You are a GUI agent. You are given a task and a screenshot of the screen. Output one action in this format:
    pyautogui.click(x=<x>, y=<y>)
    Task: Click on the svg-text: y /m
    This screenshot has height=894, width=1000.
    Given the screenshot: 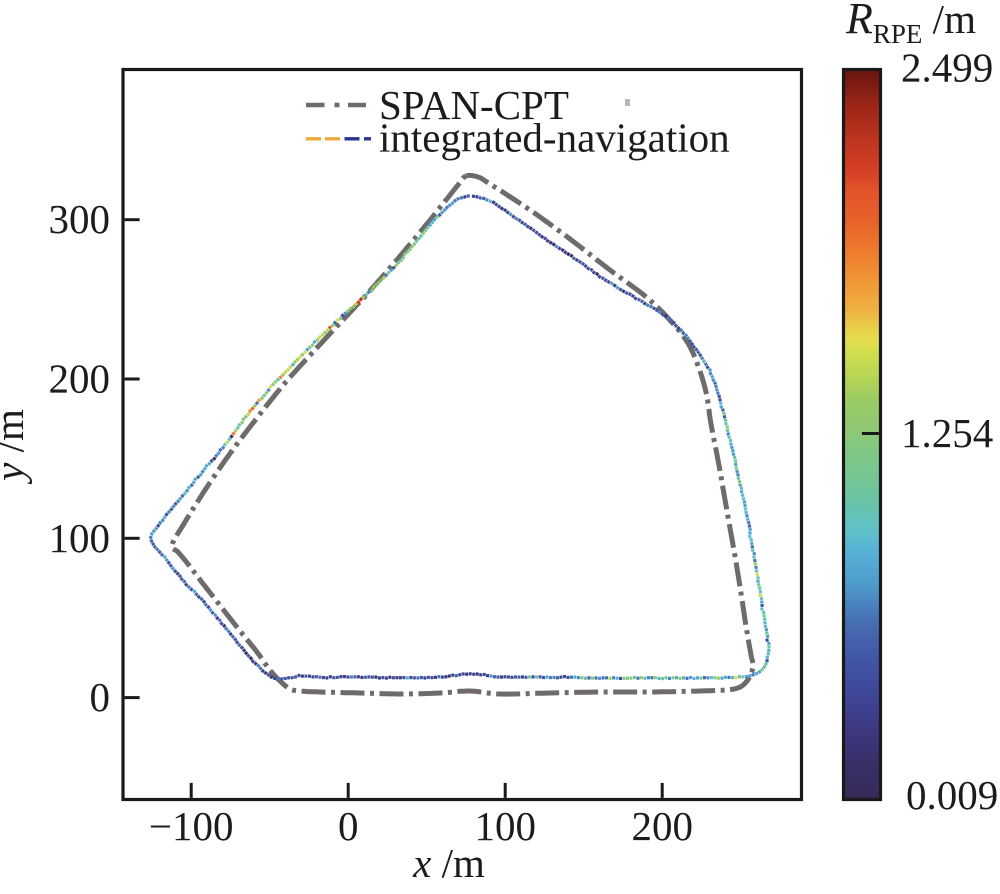 What is the action you would take?
    pyautogui.click(x=16, y=447)
    